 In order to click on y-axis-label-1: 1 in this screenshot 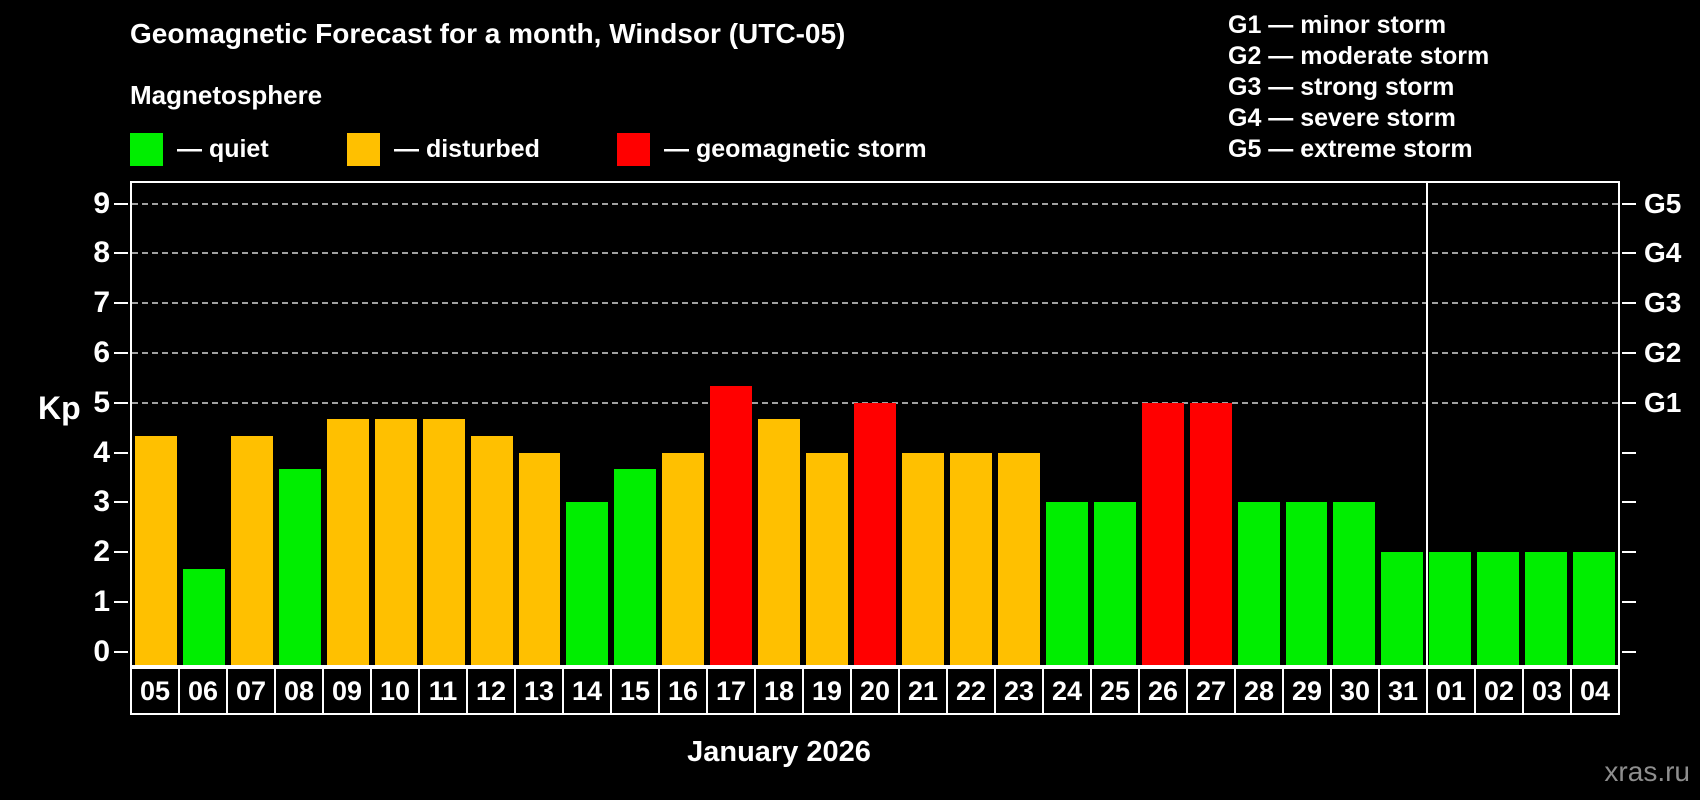, I will do `click(101, 601)`.